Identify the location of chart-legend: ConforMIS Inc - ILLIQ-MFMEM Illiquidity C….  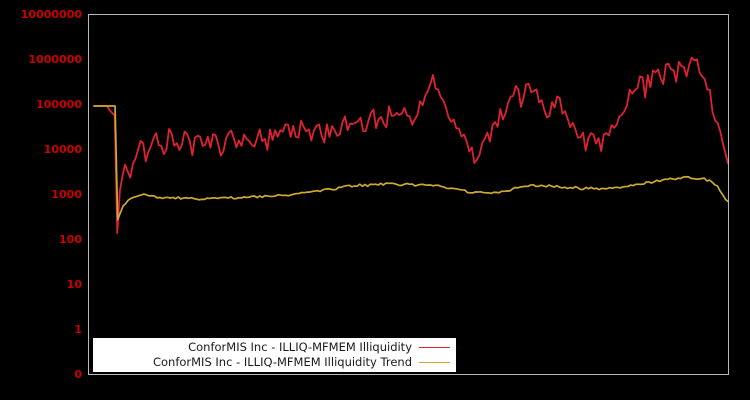
(274, 355).